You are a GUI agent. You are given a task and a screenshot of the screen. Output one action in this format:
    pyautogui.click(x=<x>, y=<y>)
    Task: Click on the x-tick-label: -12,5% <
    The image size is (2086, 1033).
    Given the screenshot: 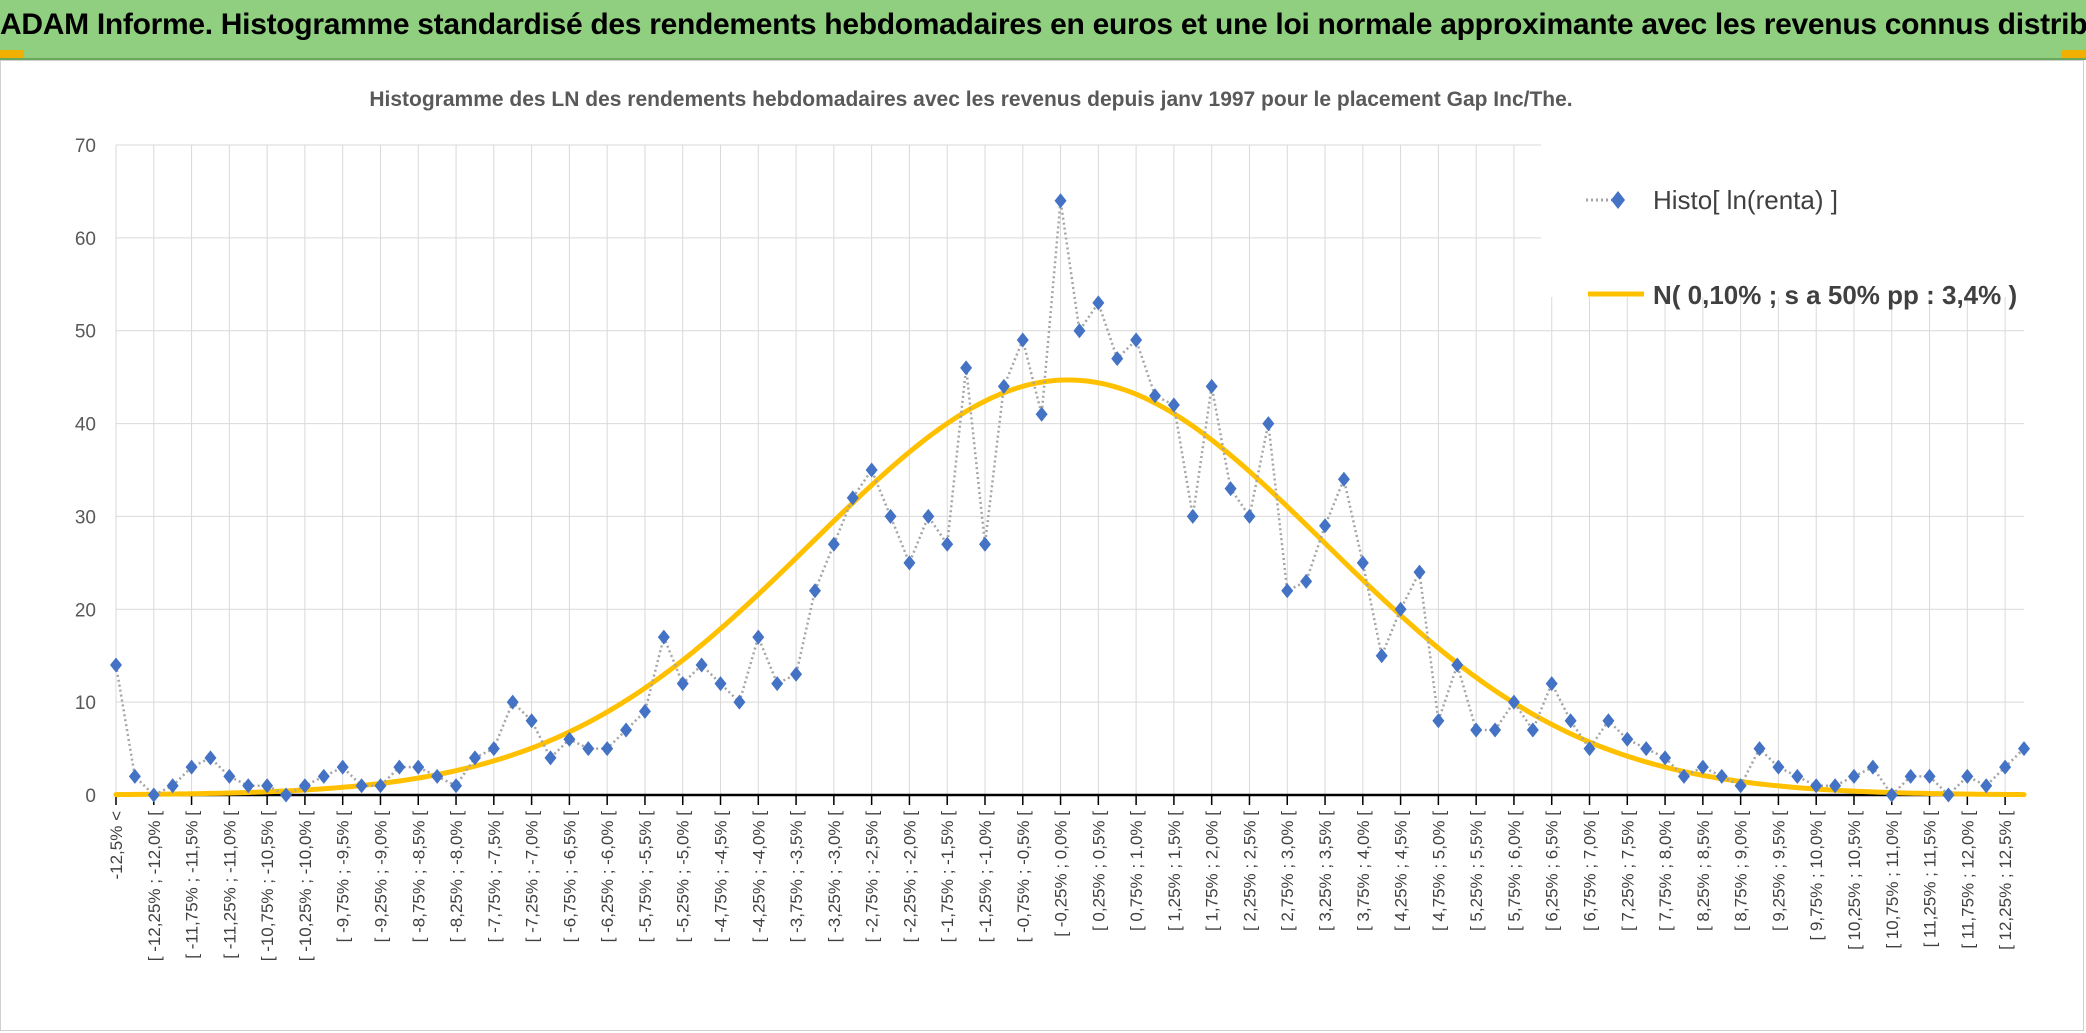 What is the action you would take?
    pyautogui.click(x=116, y=845)
    